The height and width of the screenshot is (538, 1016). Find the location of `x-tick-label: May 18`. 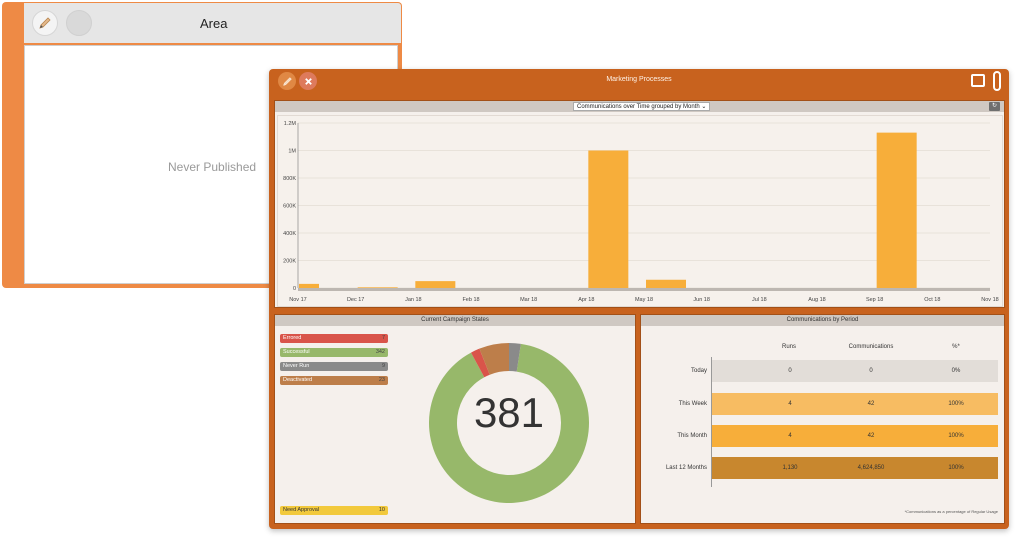

x-tick-label: May 18 is located at coordinates (644, 300).